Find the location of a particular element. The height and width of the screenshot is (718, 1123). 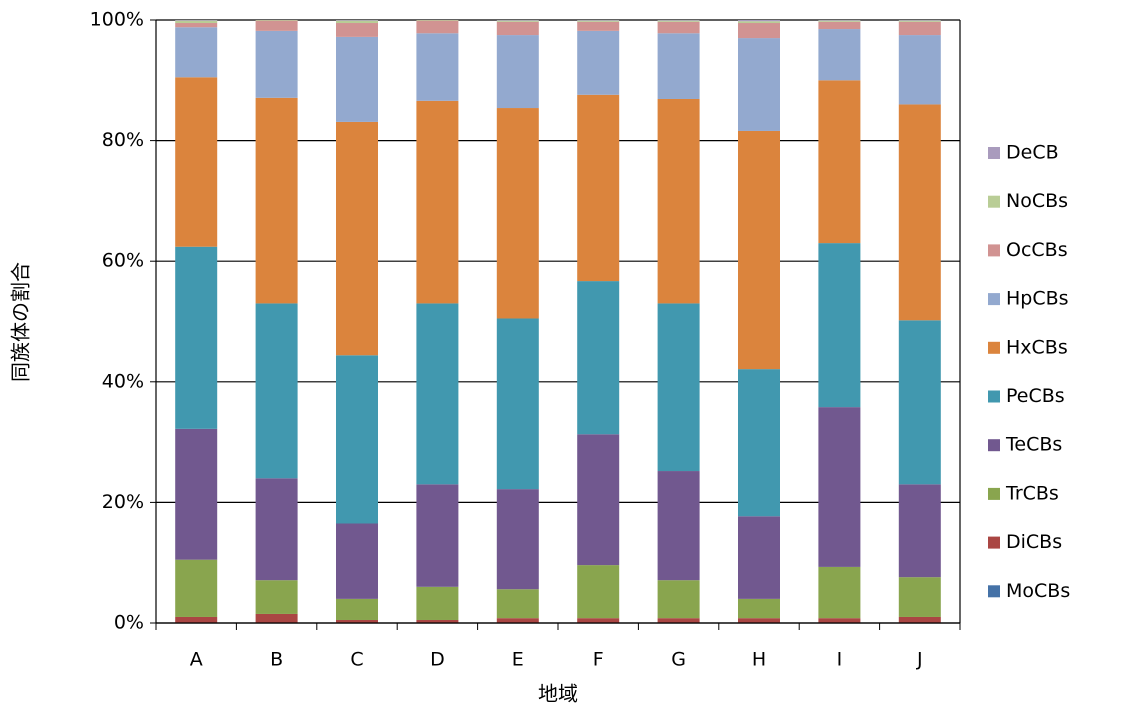

legend-label: TrCBs is located at coordinates (1032, 493).